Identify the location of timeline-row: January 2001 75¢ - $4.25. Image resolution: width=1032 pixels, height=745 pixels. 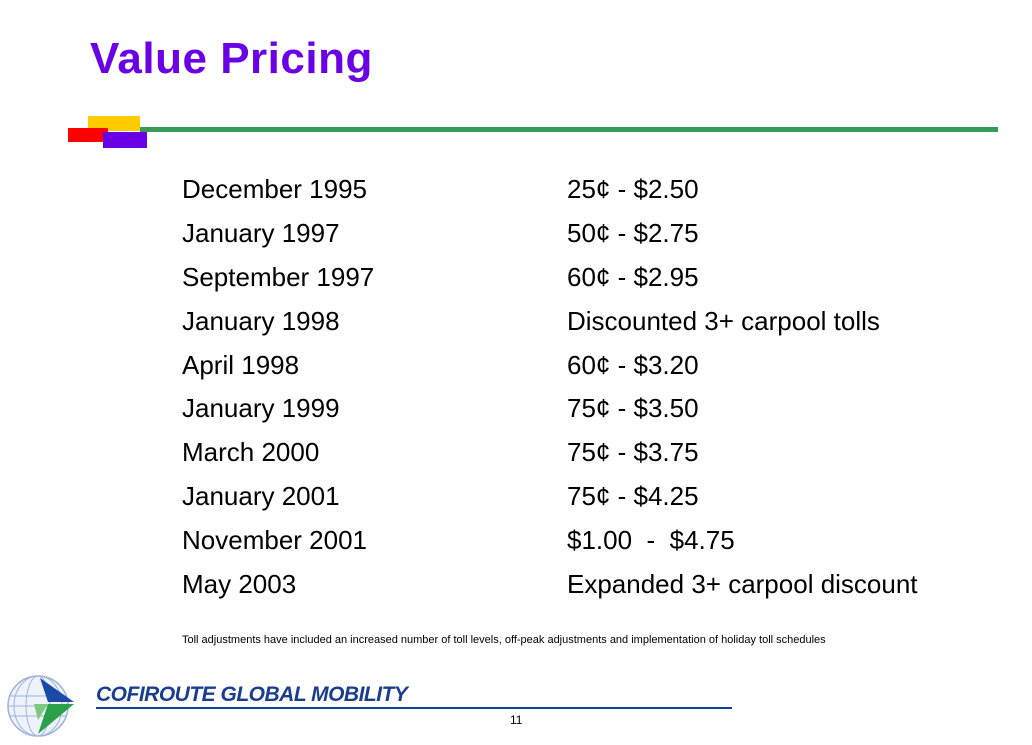
(592, 497).